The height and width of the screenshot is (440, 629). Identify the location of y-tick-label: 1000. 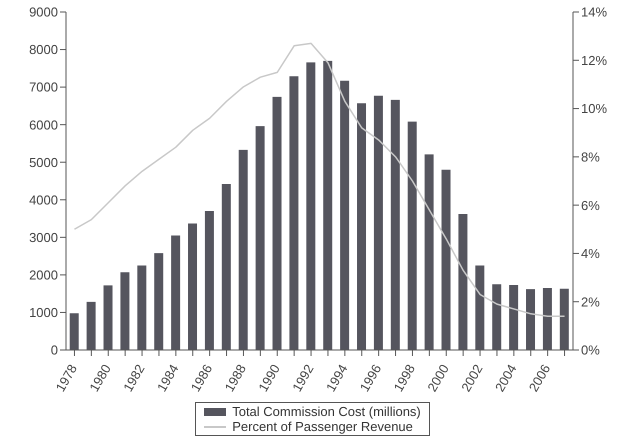
(43, 312).